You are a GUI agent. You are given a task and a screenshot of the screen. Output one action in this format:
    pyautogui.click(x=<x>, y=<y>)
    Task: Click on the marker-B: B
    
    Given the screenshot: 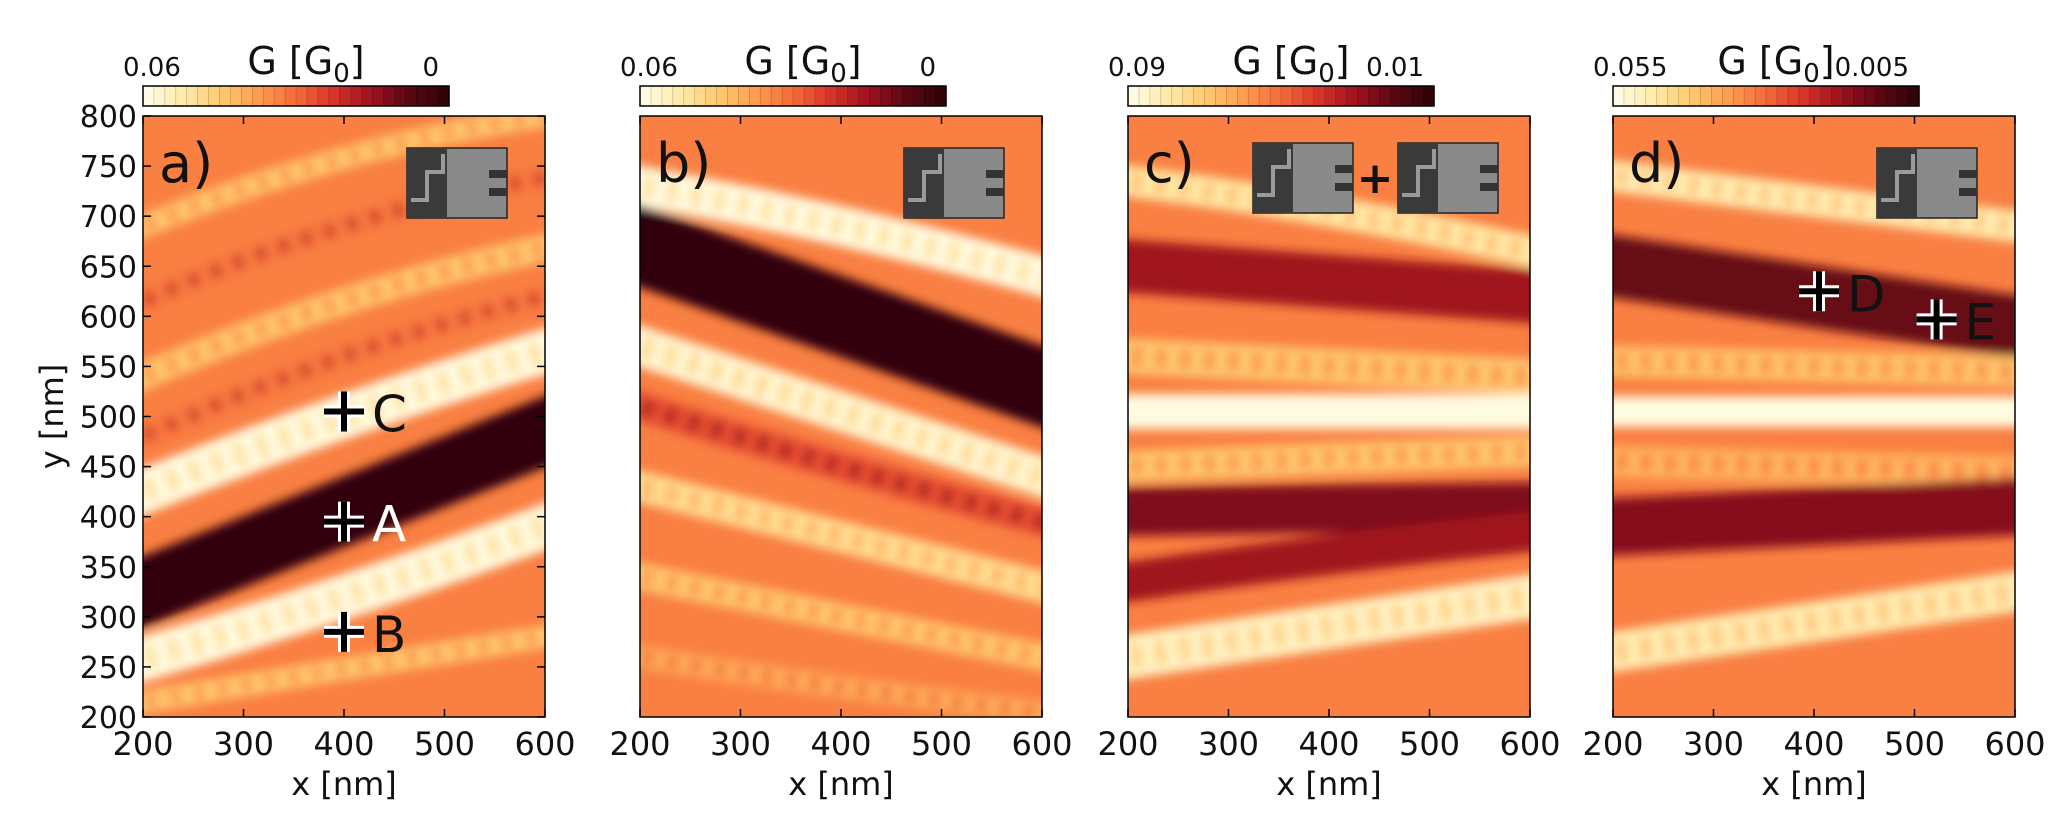 What is the action you would take?
    pyautogui.click(x=365, y=635)
    